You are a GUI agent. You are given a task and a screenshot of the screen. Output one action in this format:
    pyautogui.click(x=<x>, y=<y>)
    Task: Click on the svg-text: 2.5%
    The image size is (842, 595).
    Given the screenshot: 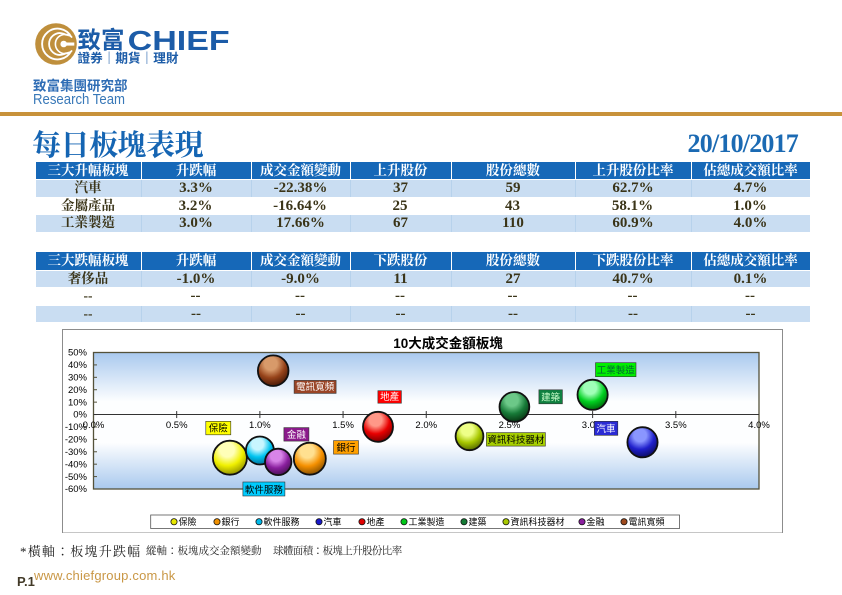 What is the action you would take?
    pyautogui.click(x=510, y=425)
    